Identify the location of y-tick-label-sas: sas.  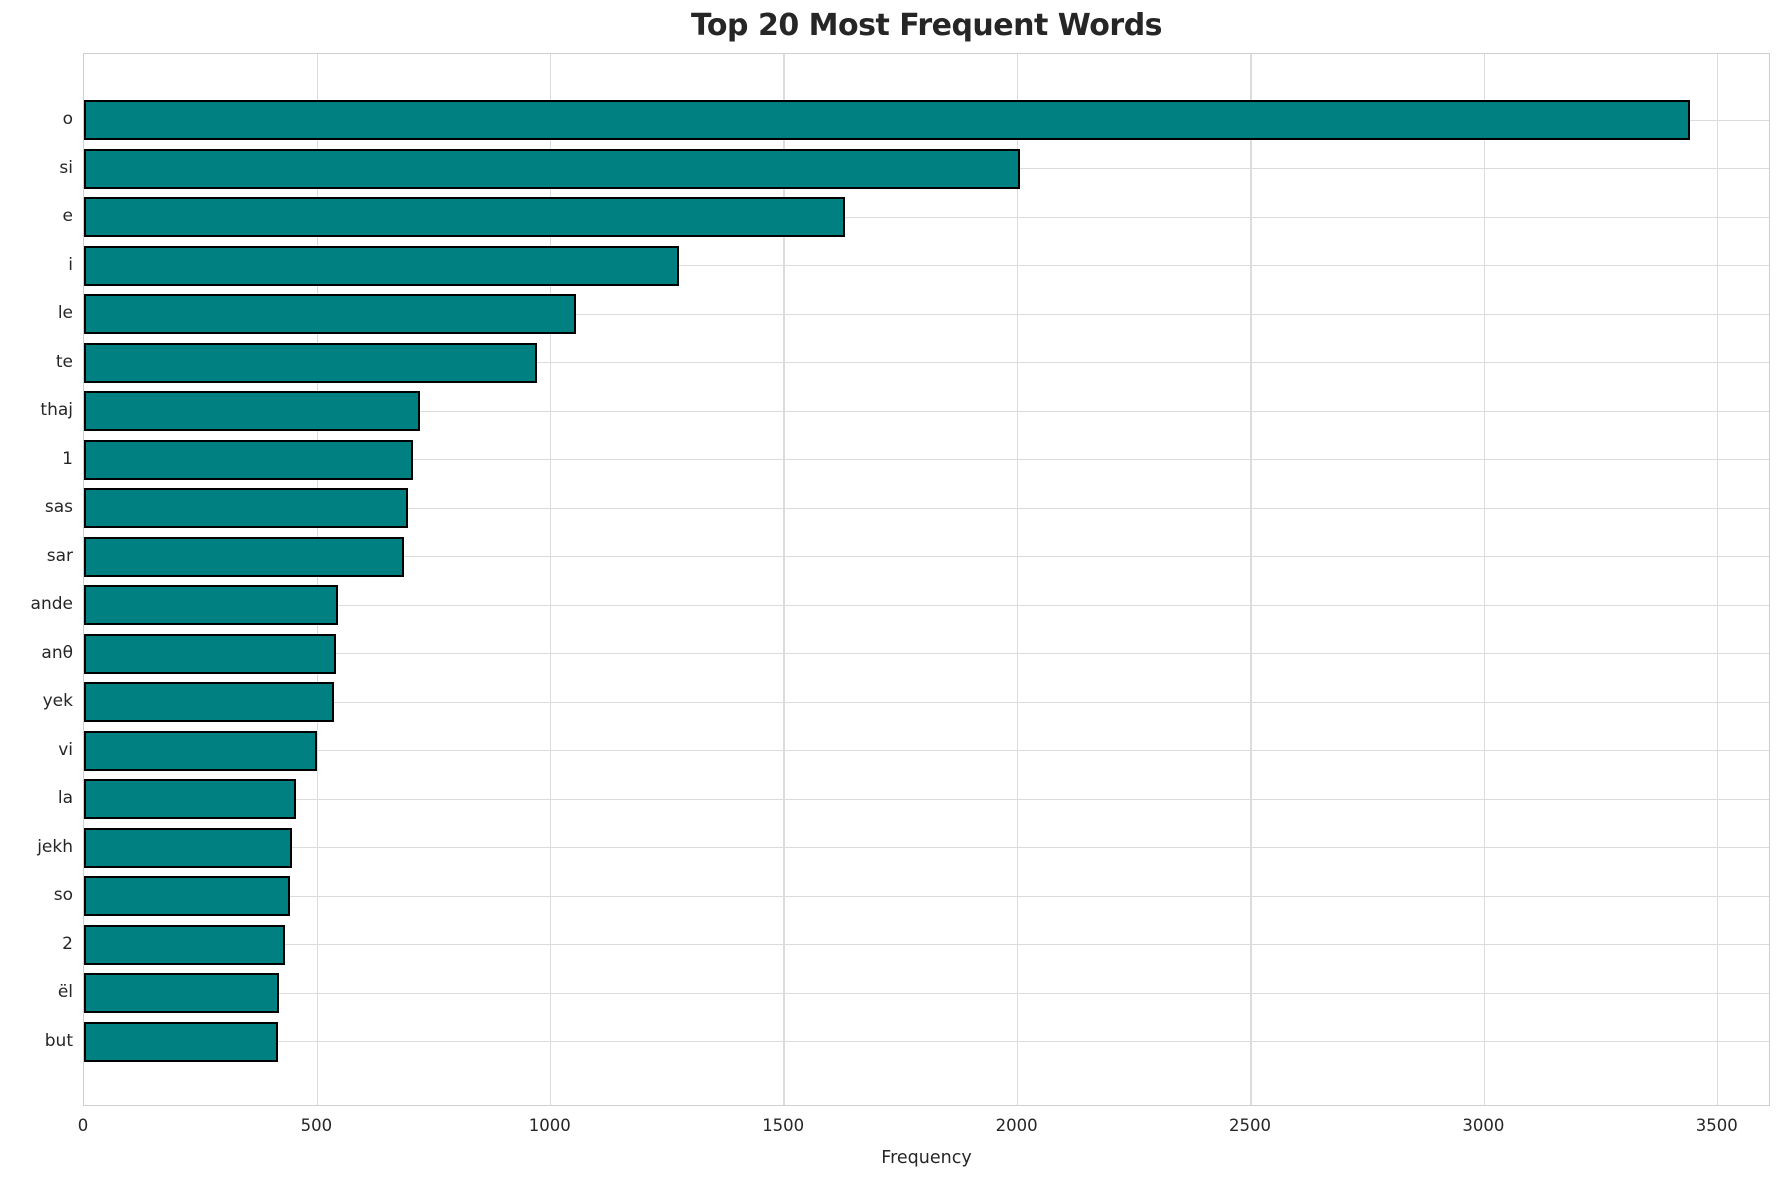
(58, 507).